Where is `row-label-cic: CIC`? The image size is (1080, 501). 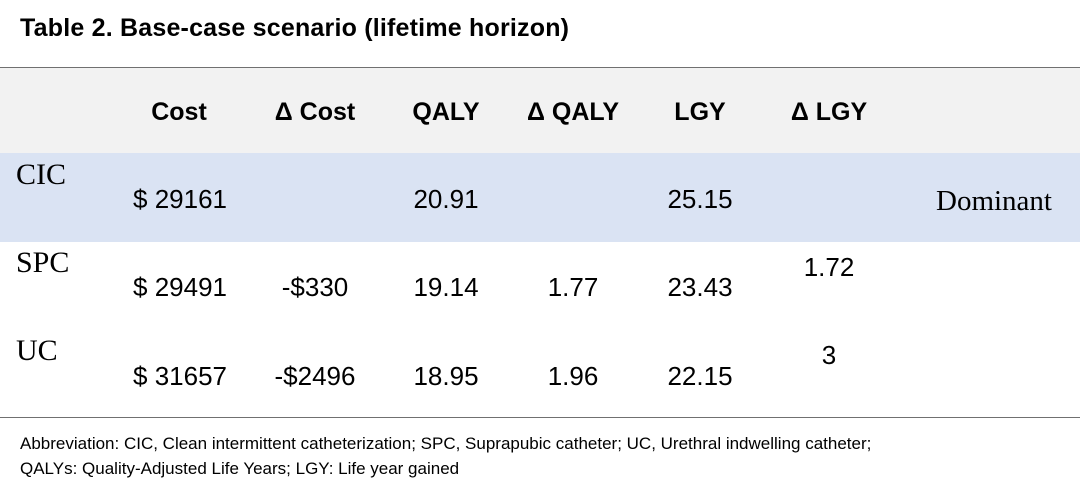
row-label-cic: CIC is located at coordinates (41, 174).